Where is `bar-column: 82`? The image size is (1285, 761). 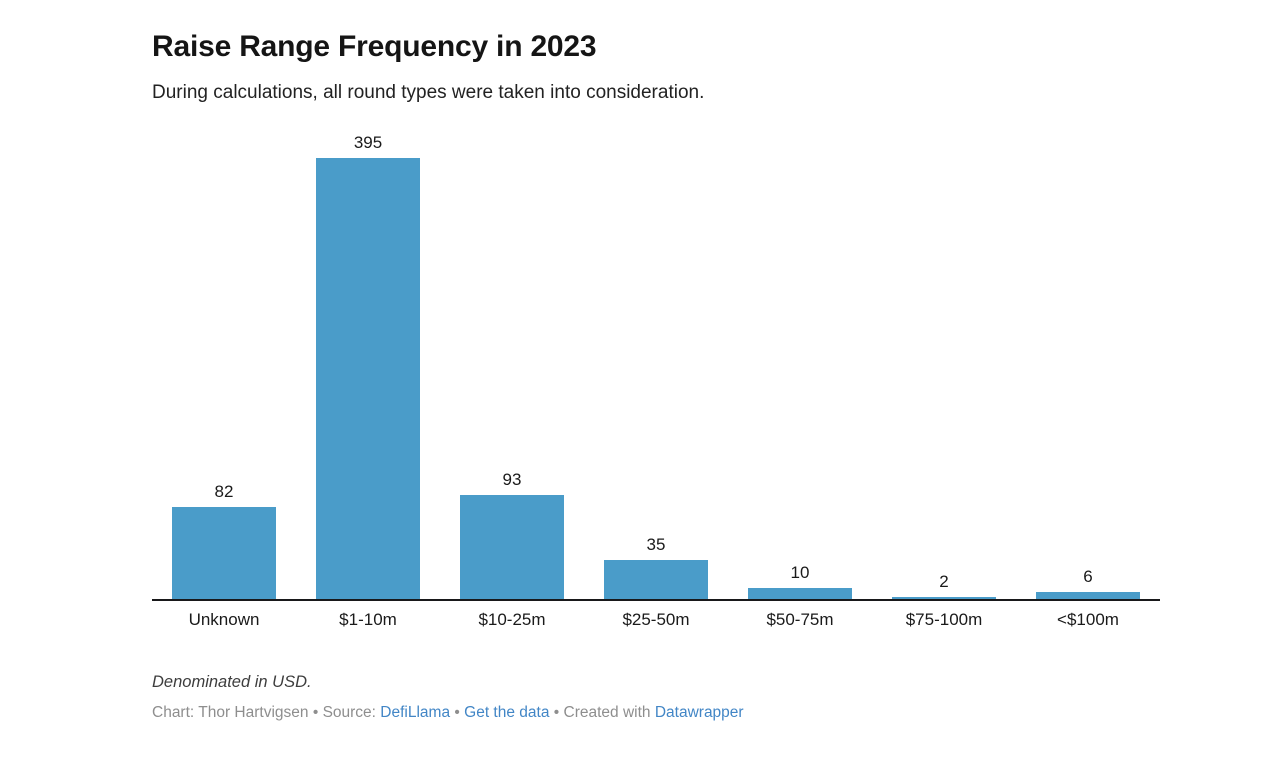 bar-column: 82 is located at coordinates (224, 541).